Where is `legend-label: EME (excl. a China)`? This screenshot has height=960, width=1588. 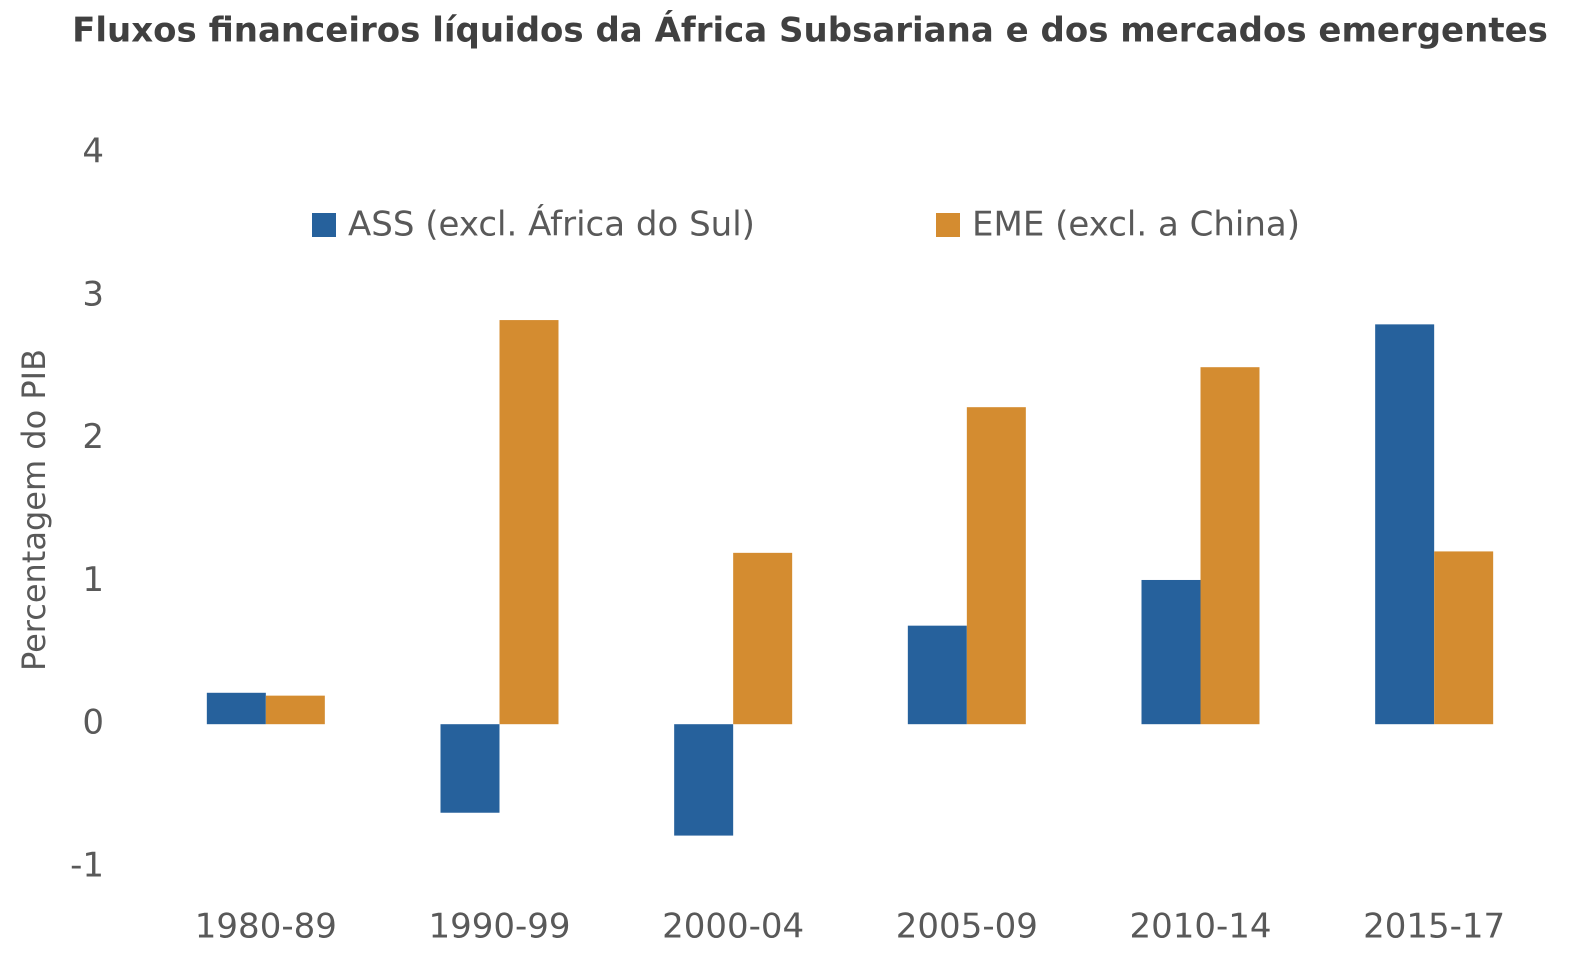 legend-label: EME (excl. a China) is located at coordinates (1136, 225).